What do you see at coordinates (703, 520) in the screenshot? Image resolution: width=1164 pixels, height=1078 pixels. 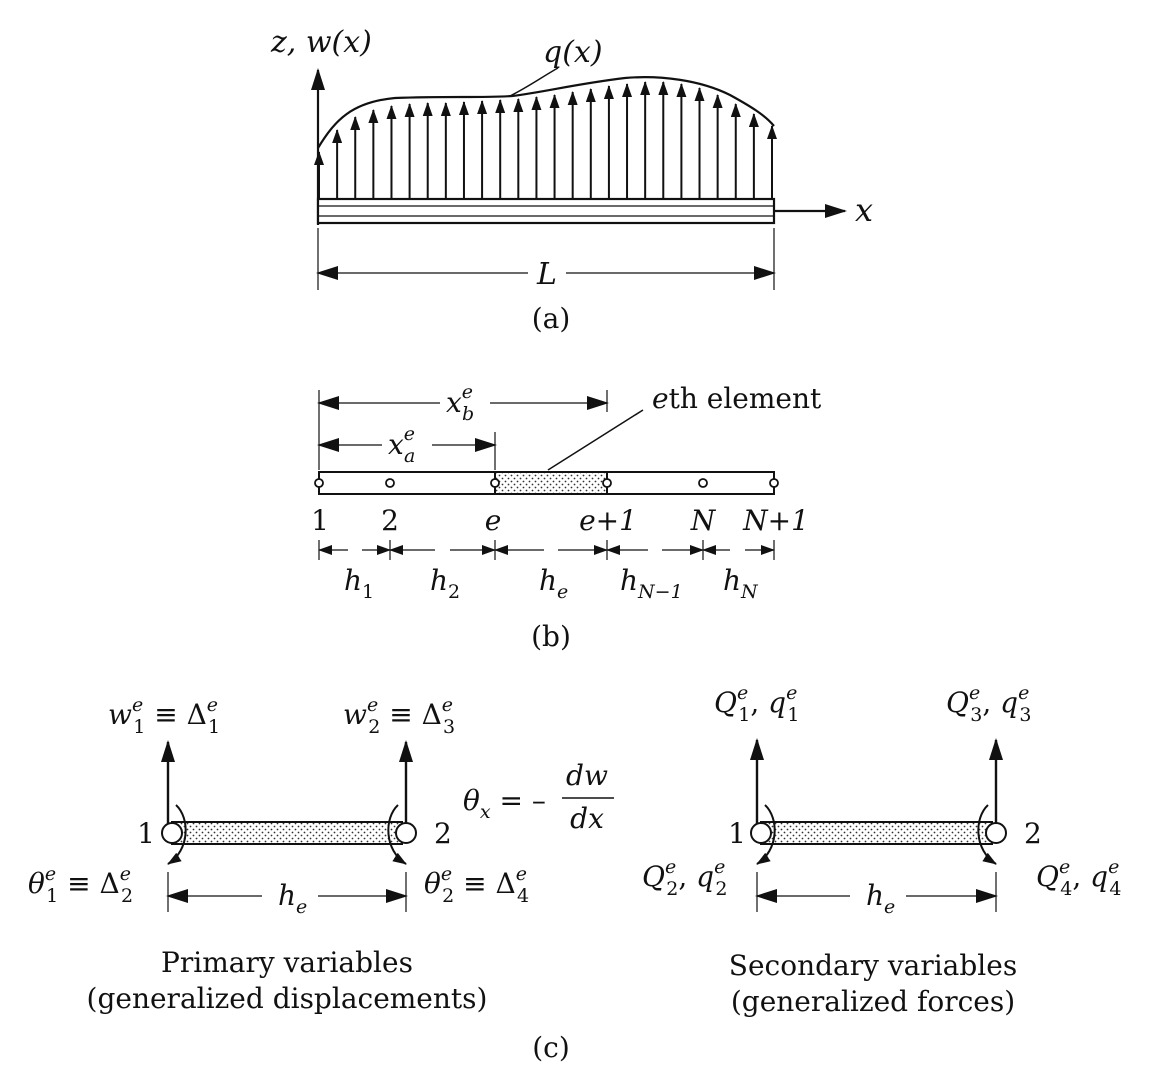 I see `node-label-n: N` at bounding box center [703, 520].